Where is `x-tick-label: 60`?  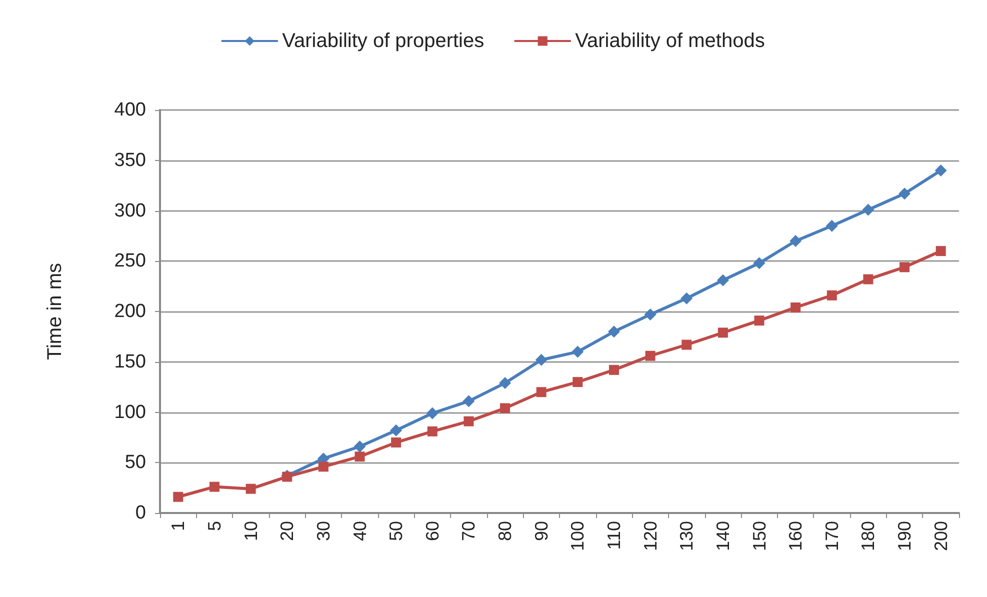
x-tick-label: 60 is located at coordinates (432, 531).